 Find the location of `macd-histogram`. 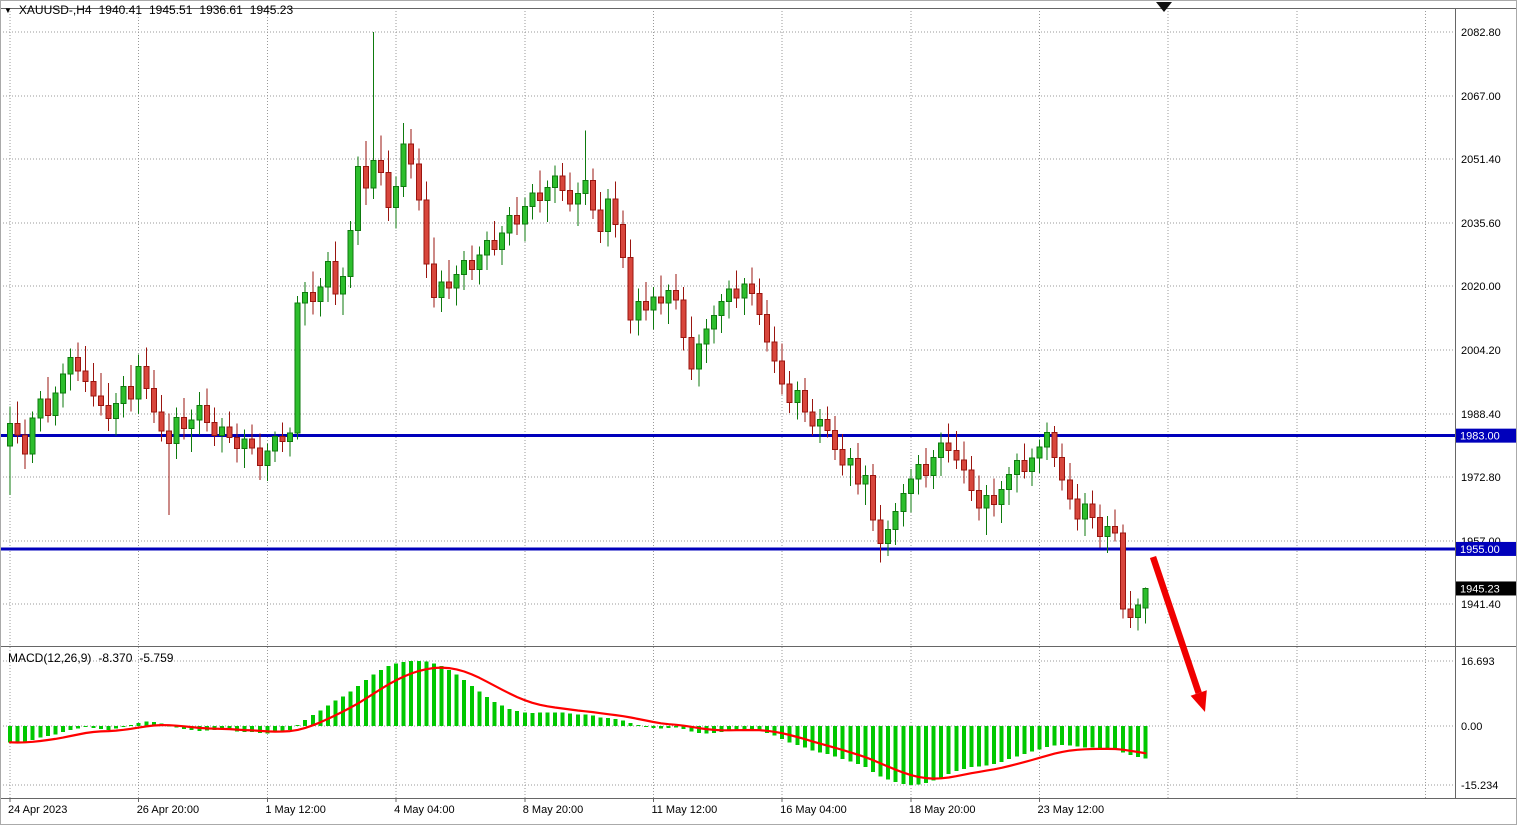

macd-histogram is located at coordinates (578, 723).